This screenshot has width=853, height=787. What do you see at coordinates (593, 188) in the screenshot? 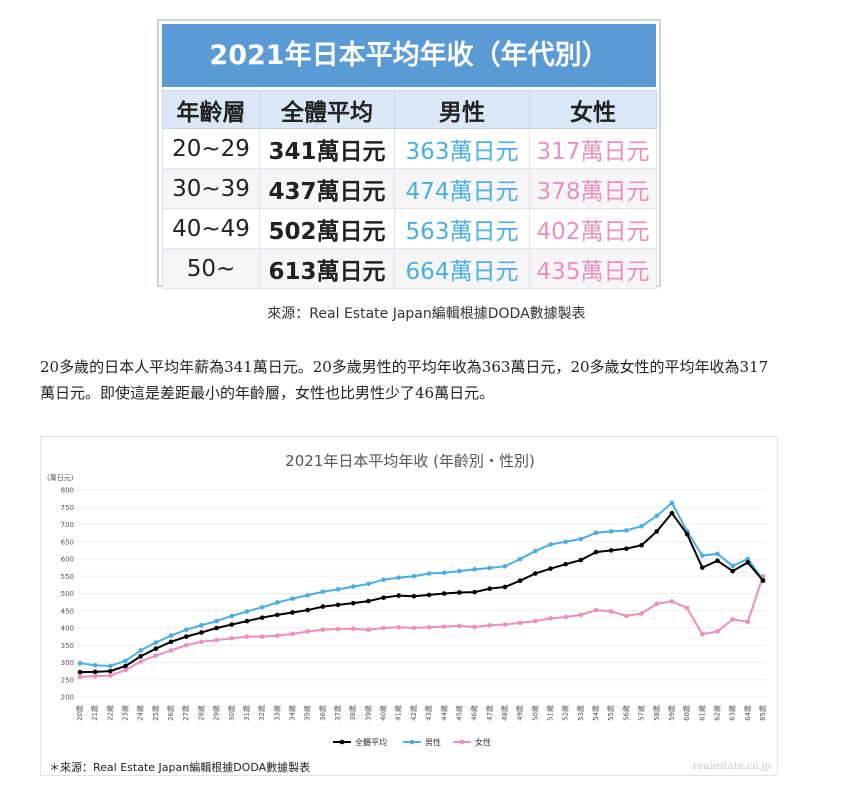
I see `cell-female: 378萬日元` at bounding box center [593, 188].